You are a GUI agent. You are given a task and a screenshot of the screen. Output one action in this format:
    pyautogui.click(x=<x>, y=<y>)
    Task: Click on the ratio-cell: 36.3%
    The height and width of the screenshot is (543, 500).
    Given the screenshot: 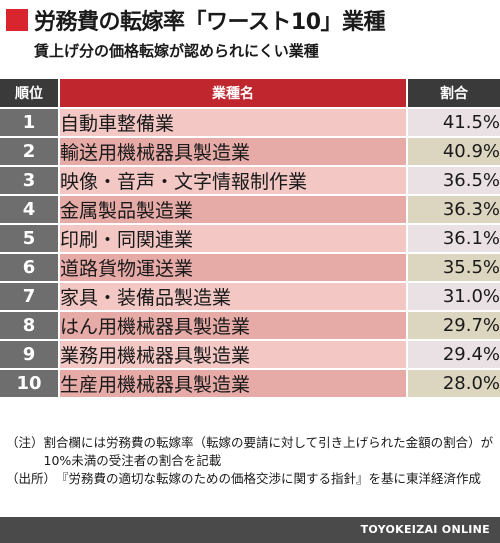 What is the action you would take?
    pyautogui.click(x=454, y=209)
    